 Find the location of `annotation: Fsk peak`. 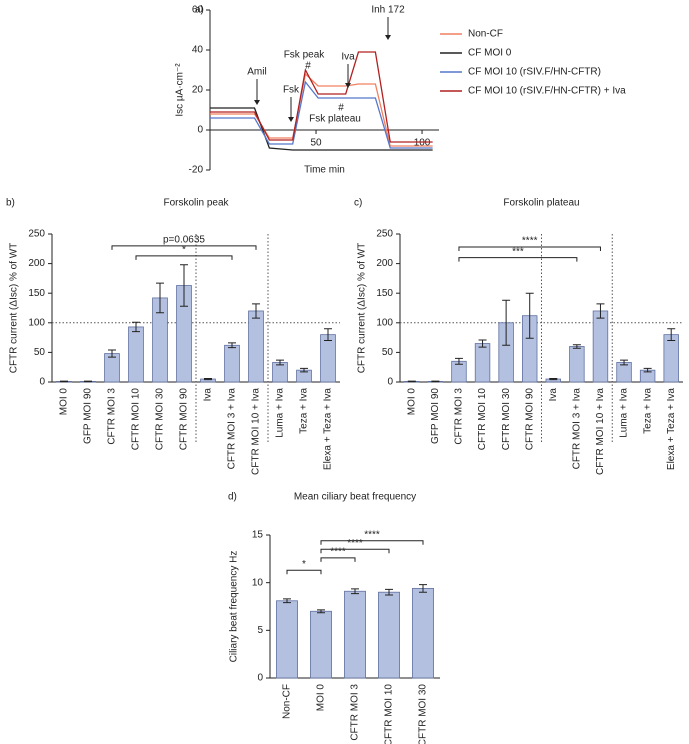

annotation: Fsk peak is located at coordinates (305, 55).